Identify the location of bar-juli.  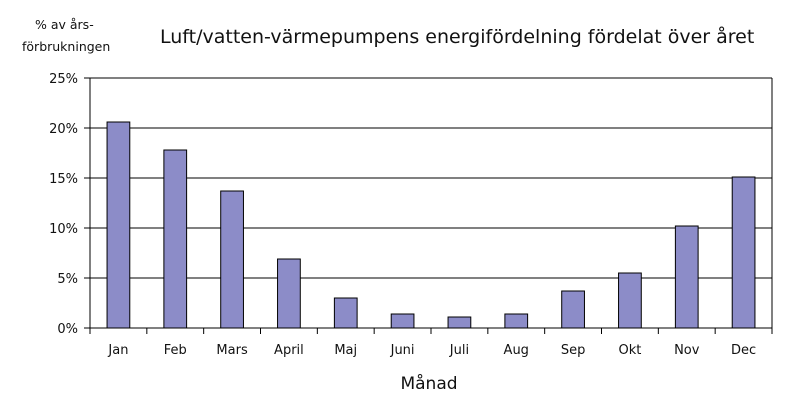
(459, 322).